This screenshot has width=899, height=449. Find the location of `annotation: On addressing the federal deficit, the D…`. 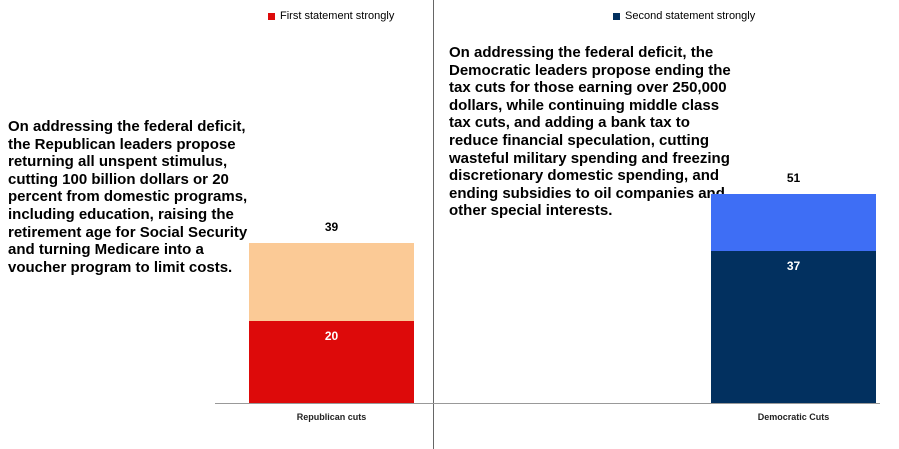

annotation: On addressing the federal deficit, the D… is located at coordinates (590, 132).